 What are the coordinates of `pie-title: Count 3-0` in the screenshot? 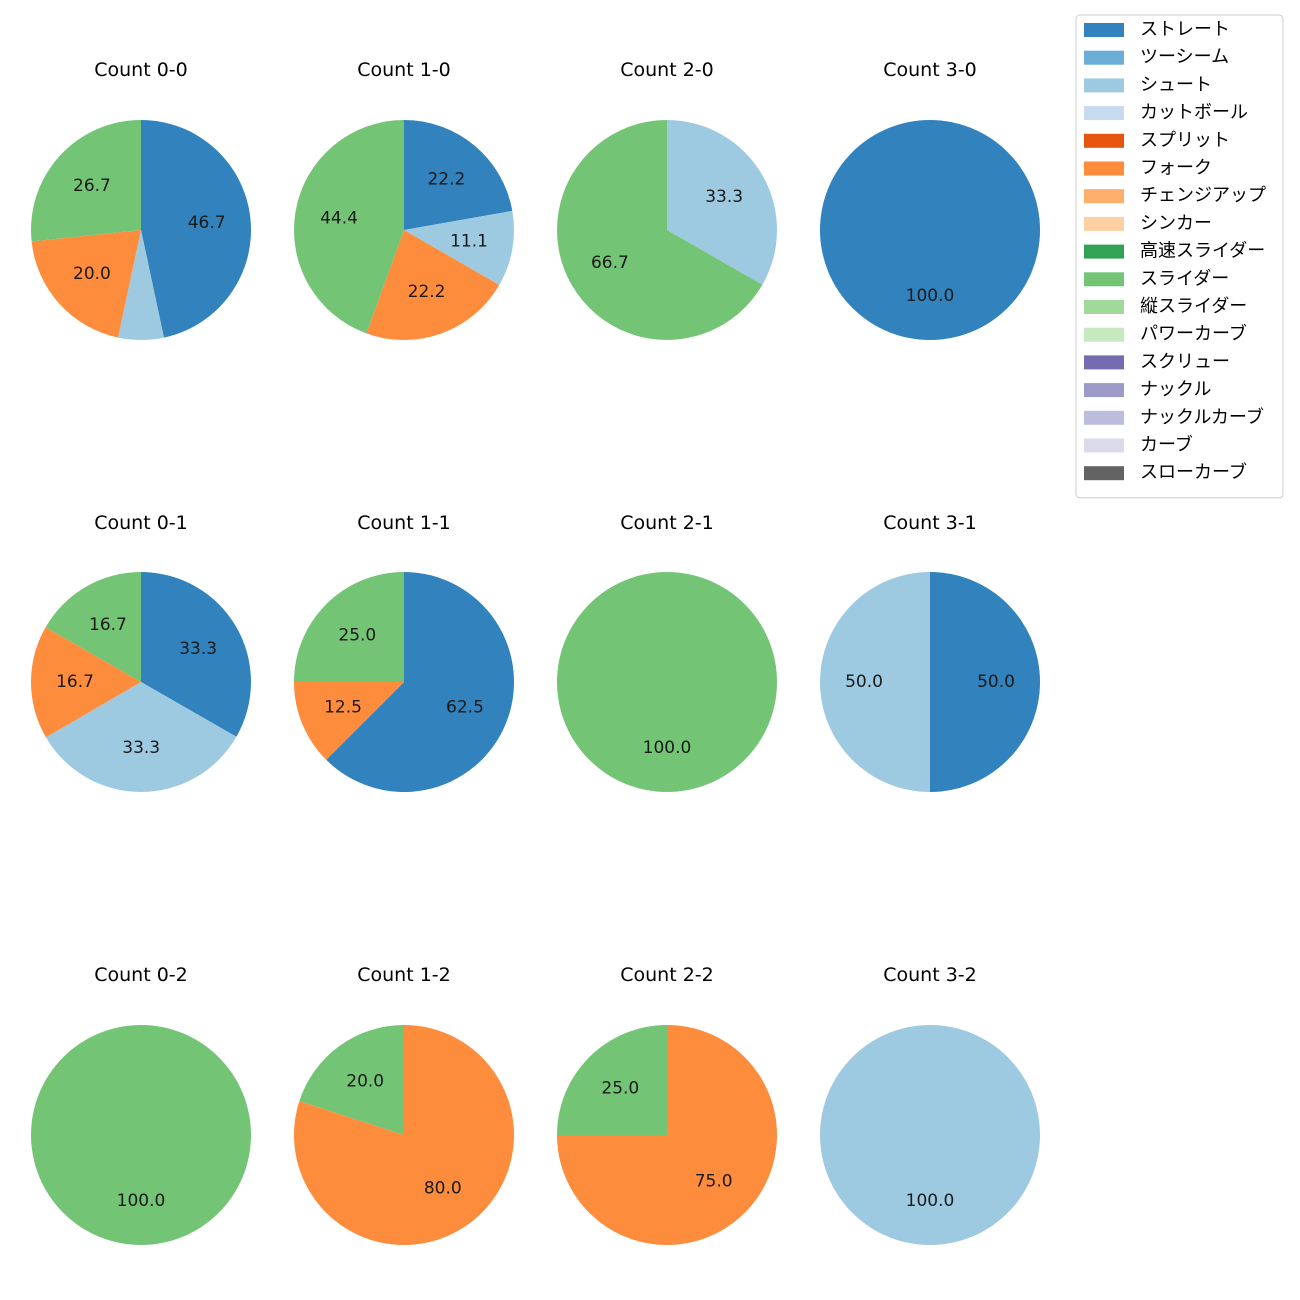 It's located at (930, 70).